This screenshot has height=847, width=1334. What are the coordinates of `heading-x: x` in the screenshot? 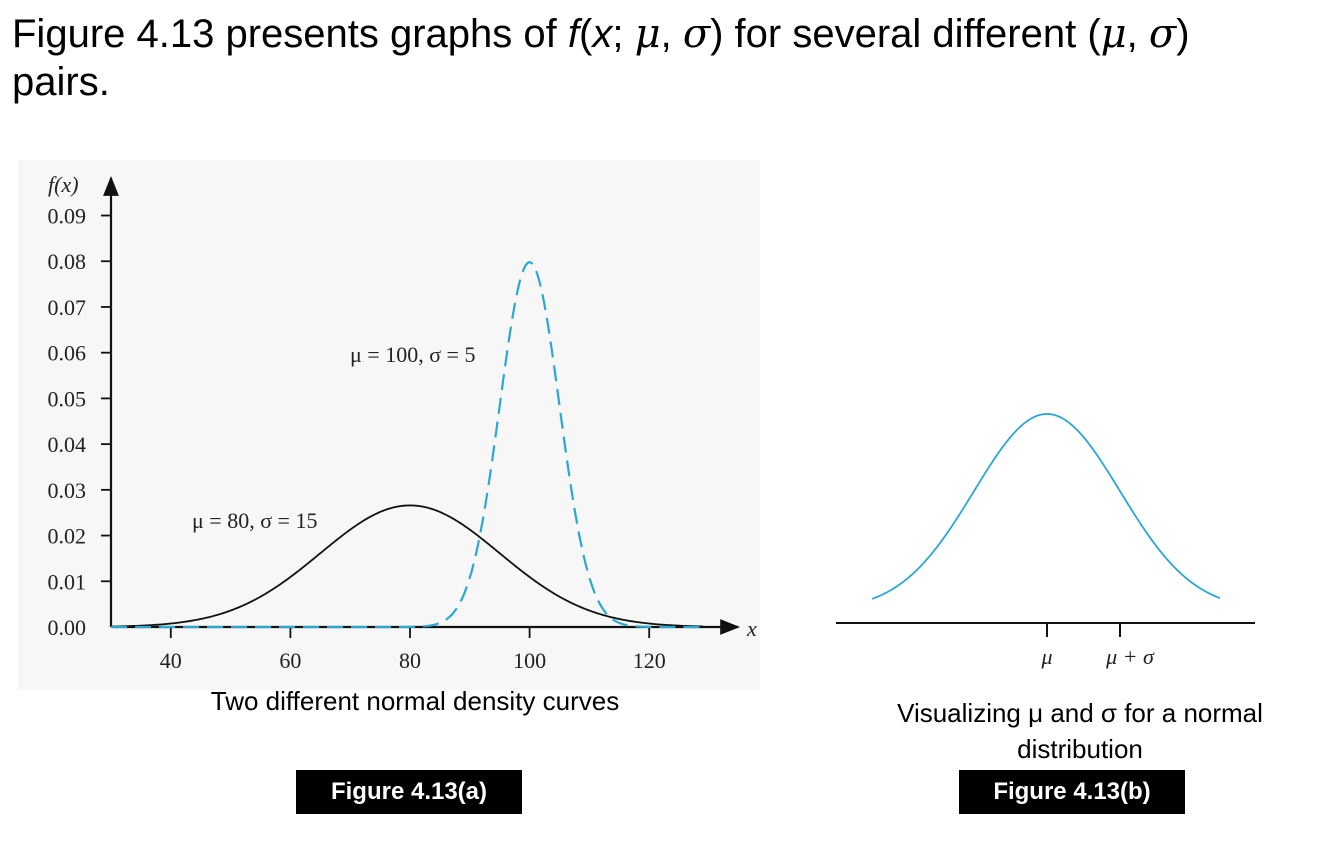 It's located at (602, 34).